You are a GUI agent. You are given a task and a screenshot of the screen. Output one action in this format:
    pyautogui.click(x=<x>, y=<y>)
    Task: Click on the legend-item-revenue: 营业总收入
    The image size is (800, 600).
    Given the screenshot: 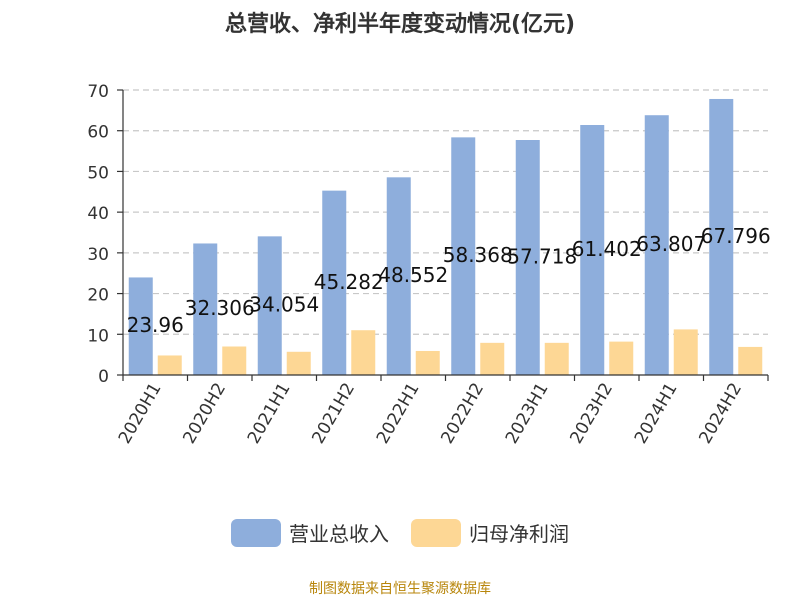 What is the action you would take?
    pyautogui.click(x=310, y=532)
    